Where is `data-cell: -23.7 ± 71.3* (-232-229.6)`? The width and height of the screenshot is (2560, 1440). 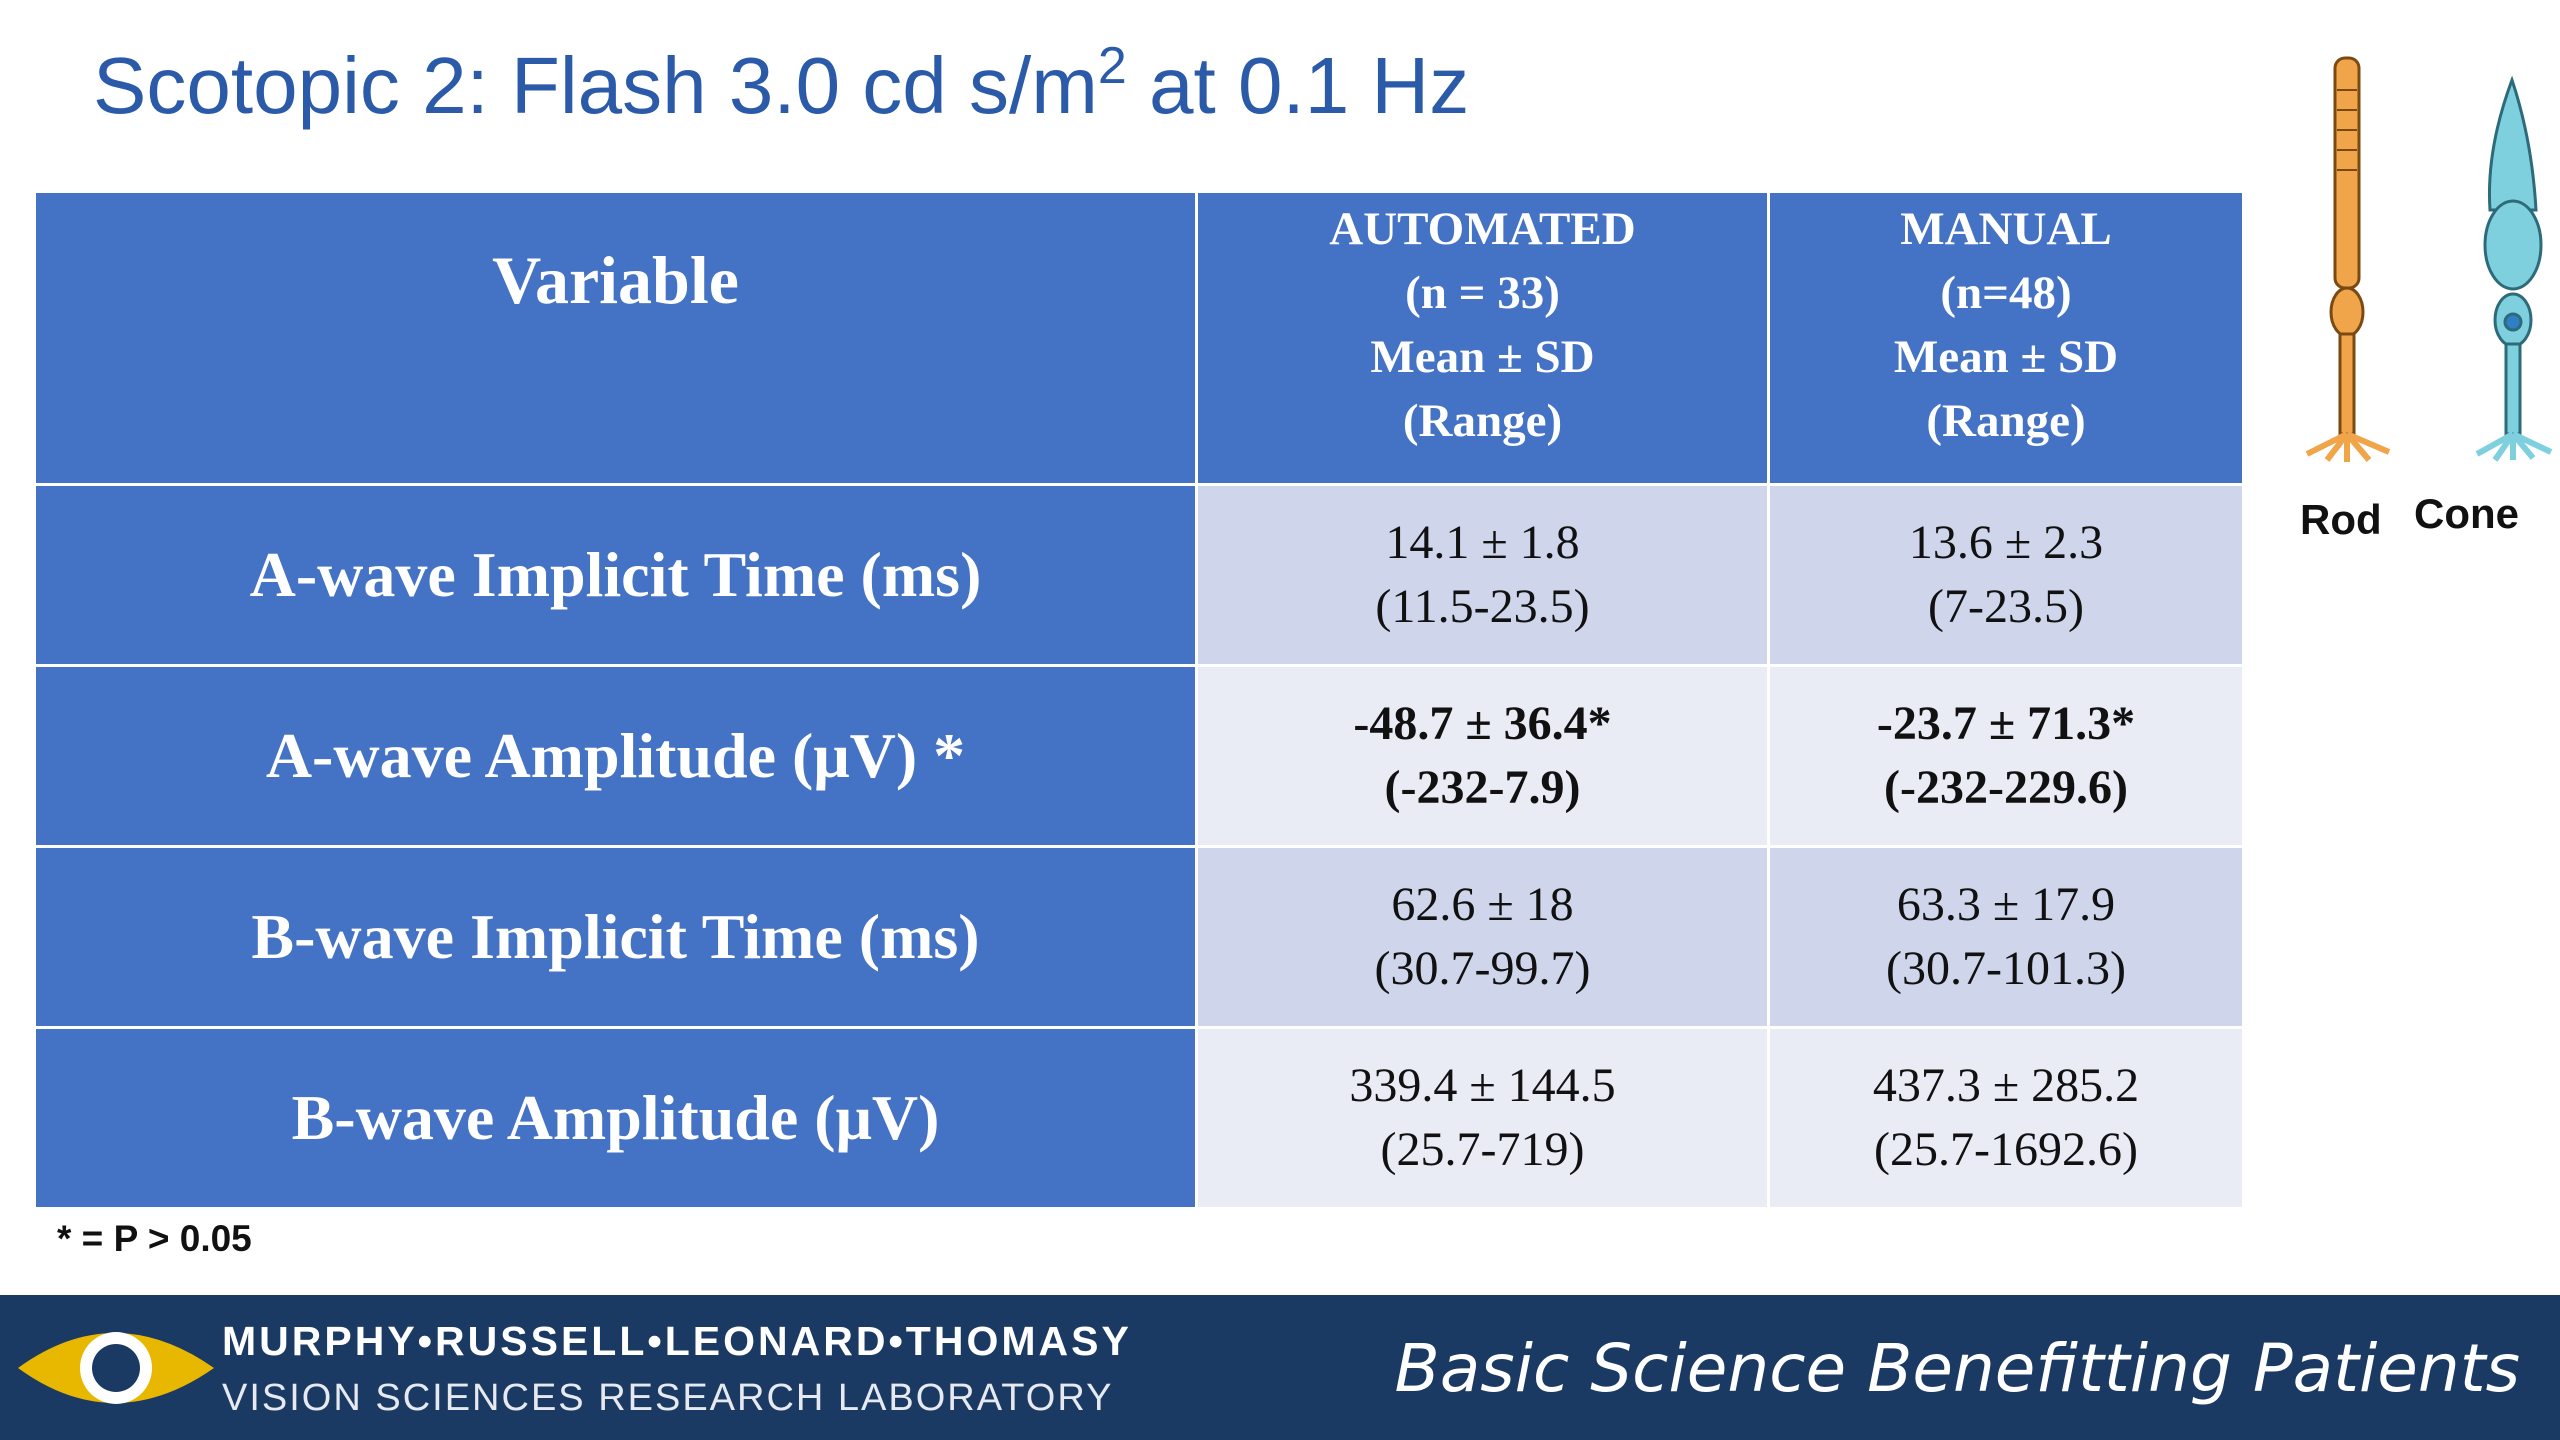
data-cell: -23.7 ± 71.3* (-232-229.6) is located at coordinates (2006, 756).